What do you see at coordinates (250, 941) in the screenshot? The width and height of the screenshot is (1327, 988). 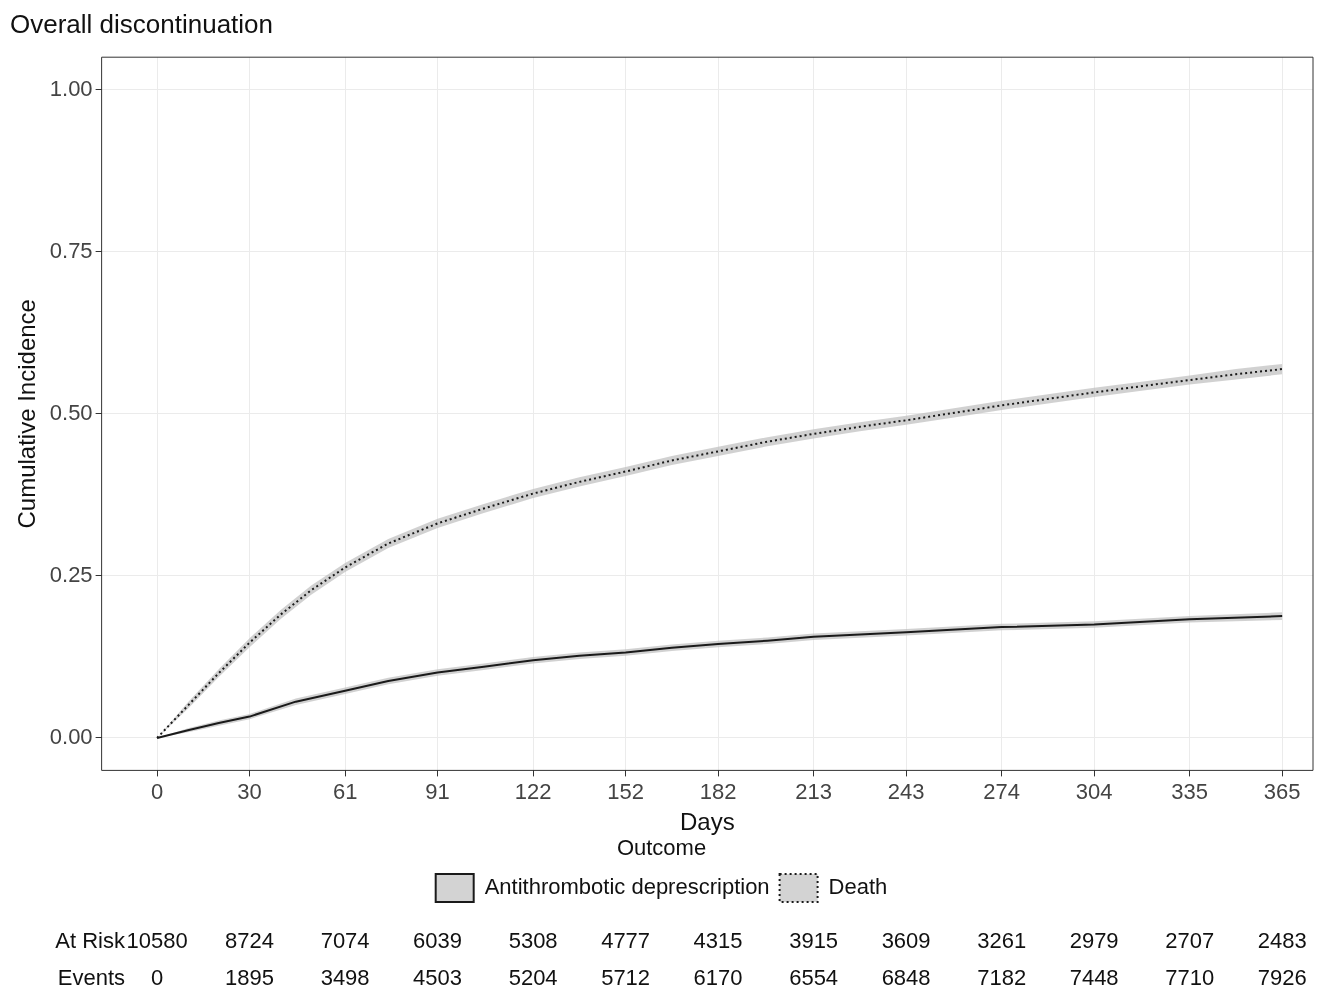 I see `text: 8724` at bounding box center [250, 941].